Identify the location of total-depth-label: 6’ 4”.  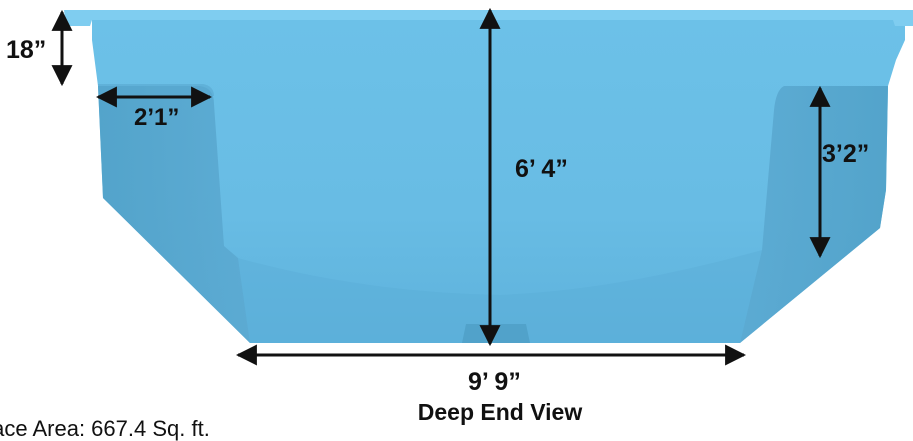
(541, 169).